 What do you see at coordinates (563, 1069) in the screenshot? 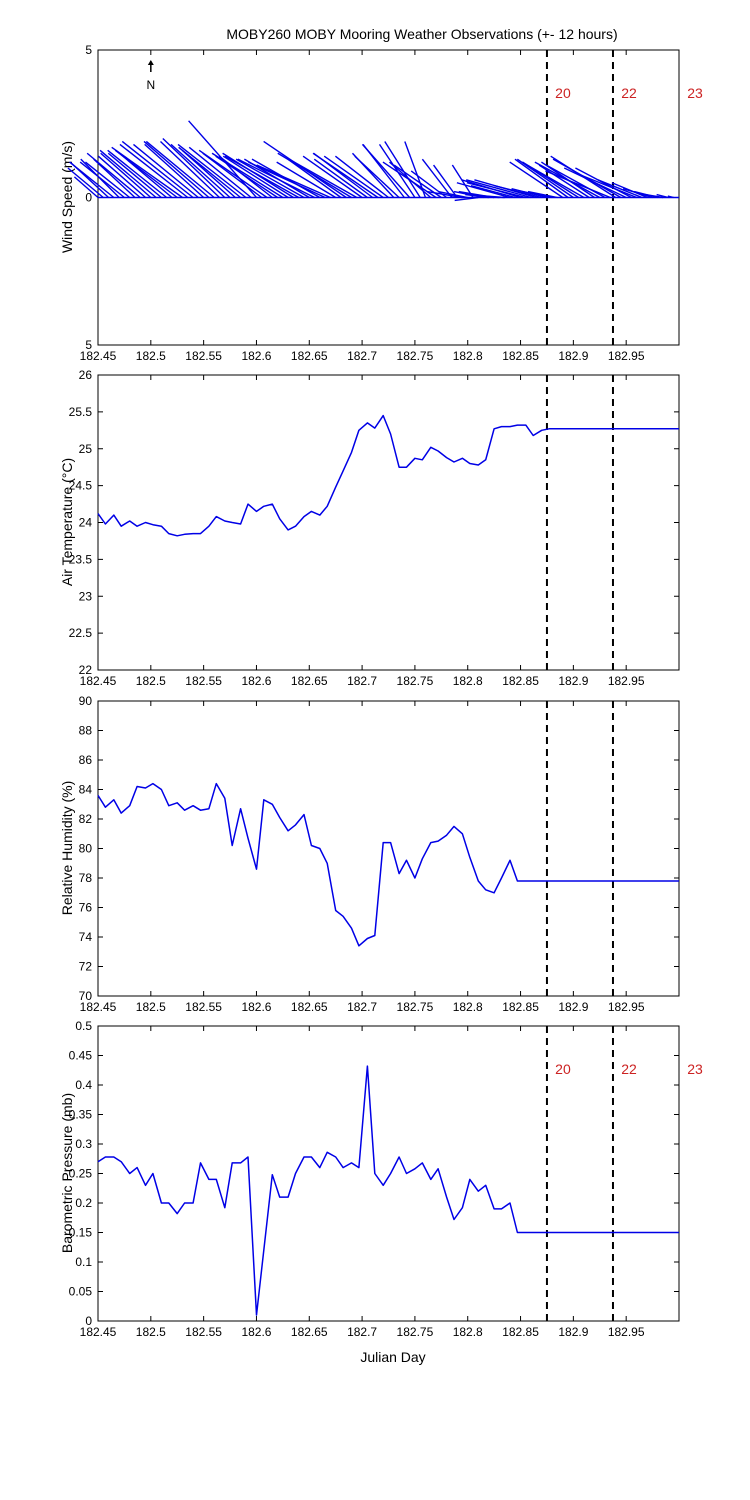
I see `event-marker-label: 20` at bounding box center [563, 1069].